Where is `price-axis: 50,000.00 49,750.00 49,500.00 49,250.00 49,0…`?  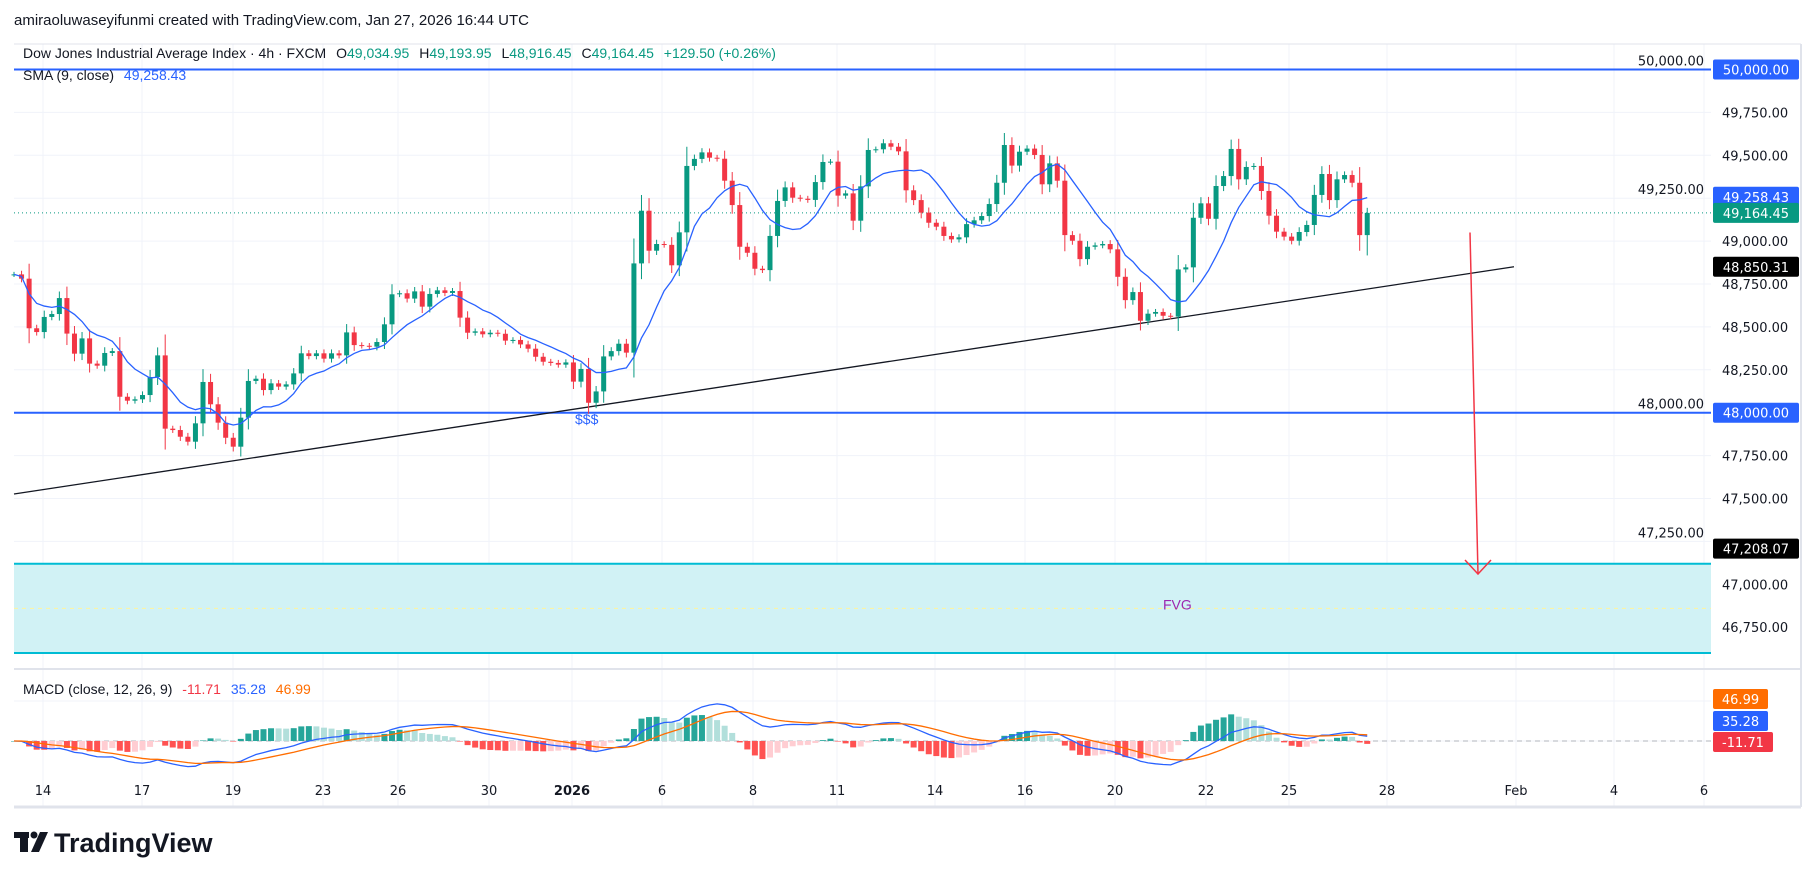 price-axis: 50,000.00 49,750.00 49,500.00 49,250.00 49,0… is located at coordinates (1718, 404).